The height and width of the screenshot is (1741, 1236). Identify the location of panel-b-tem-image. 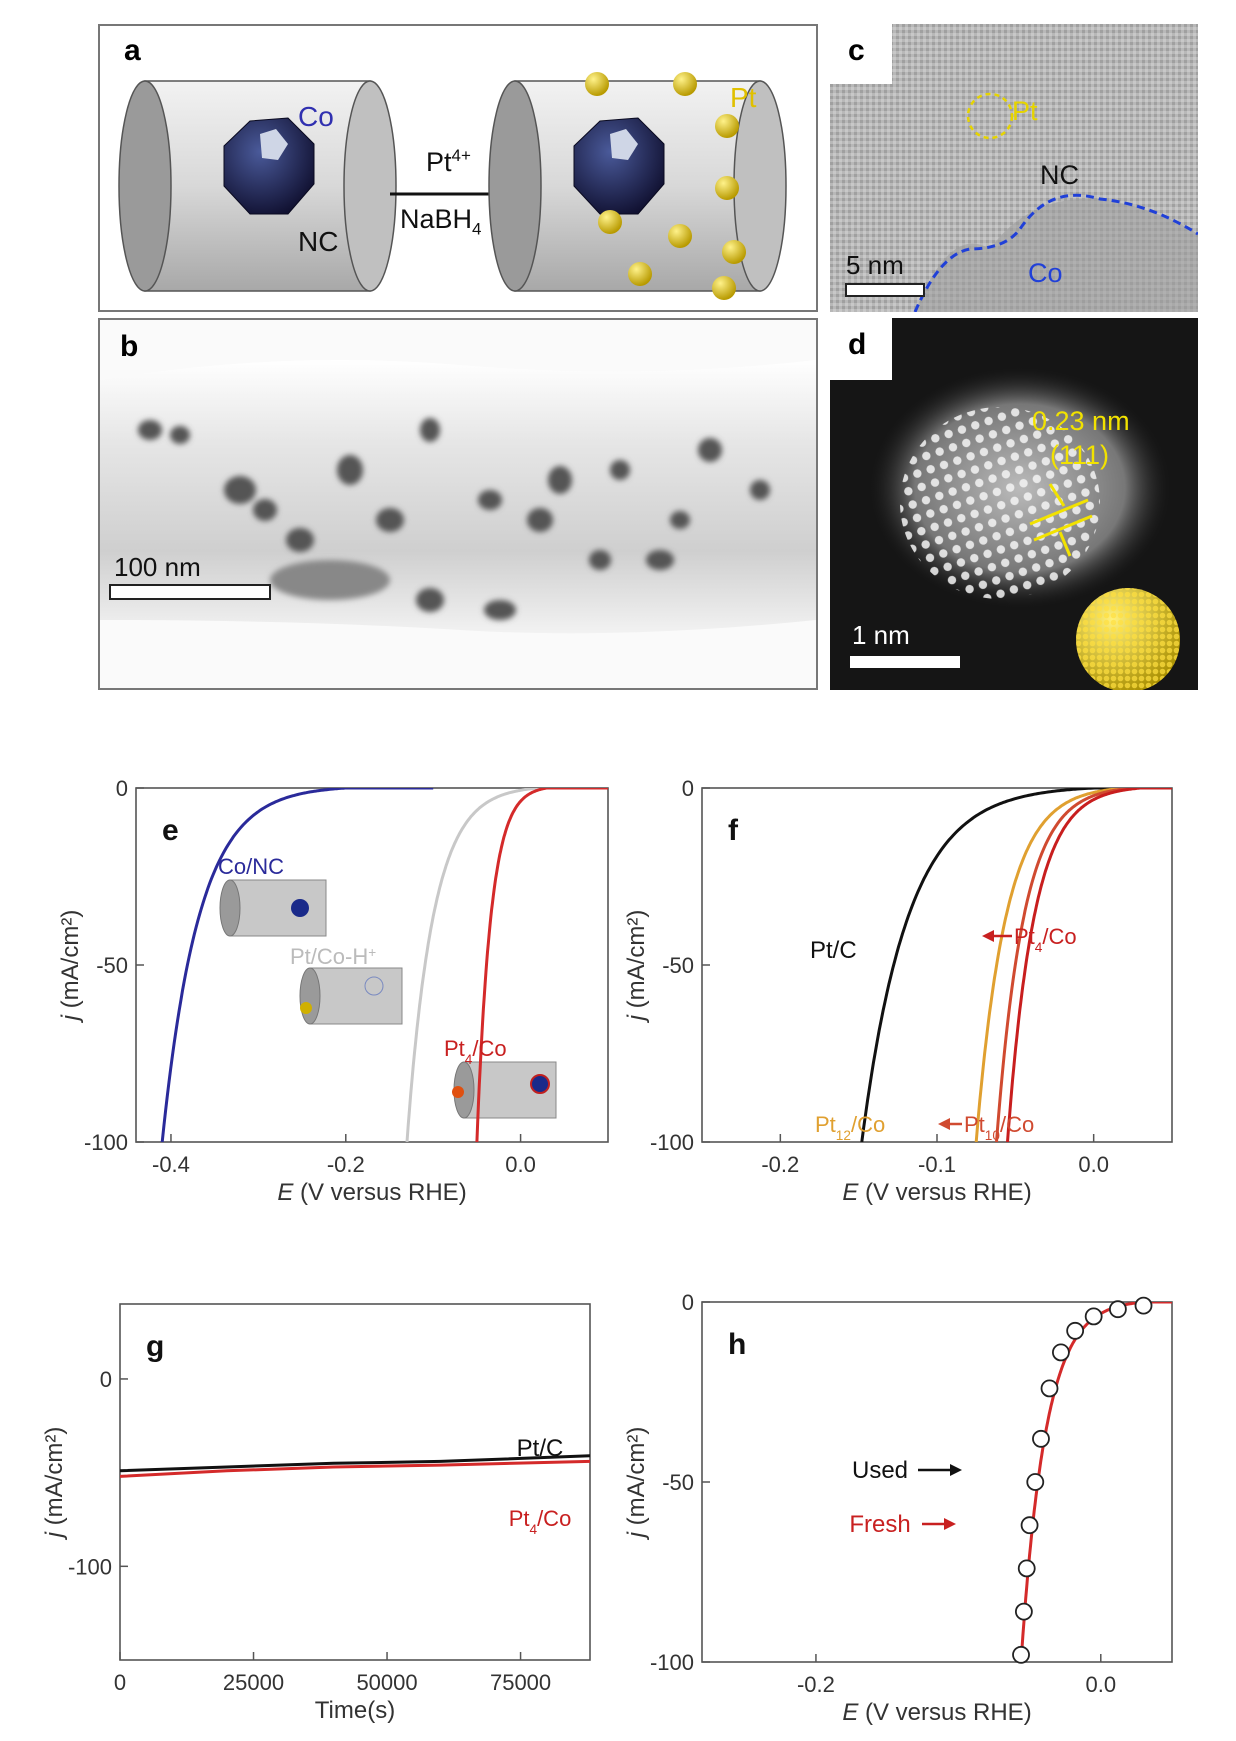
(458, 504).